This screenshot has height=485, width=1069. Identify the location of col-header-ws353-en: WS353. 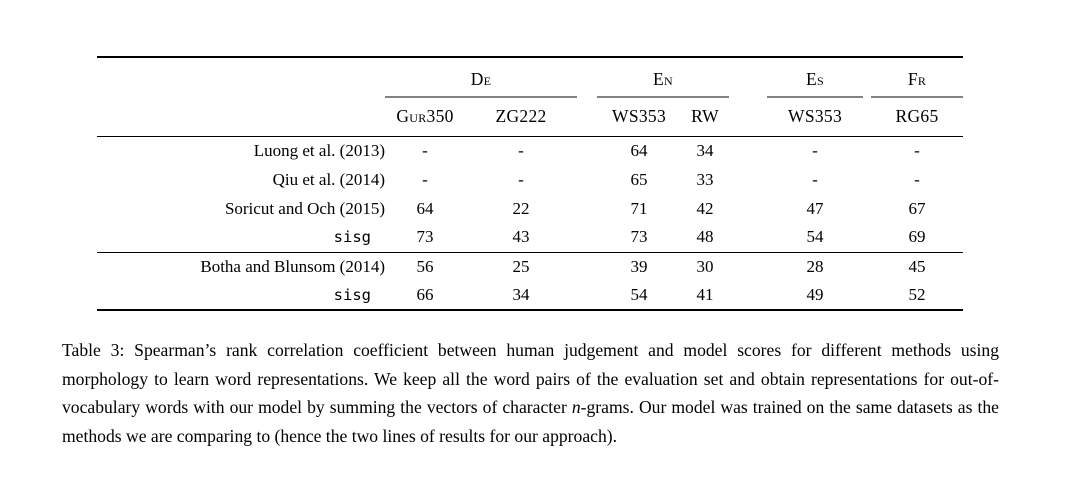
(639, 117).